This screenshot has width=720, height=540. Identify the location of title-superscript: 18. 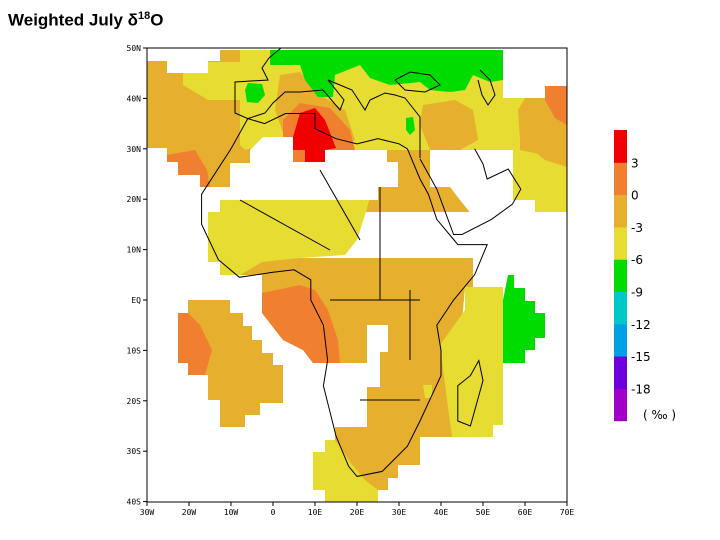
(144, 16).